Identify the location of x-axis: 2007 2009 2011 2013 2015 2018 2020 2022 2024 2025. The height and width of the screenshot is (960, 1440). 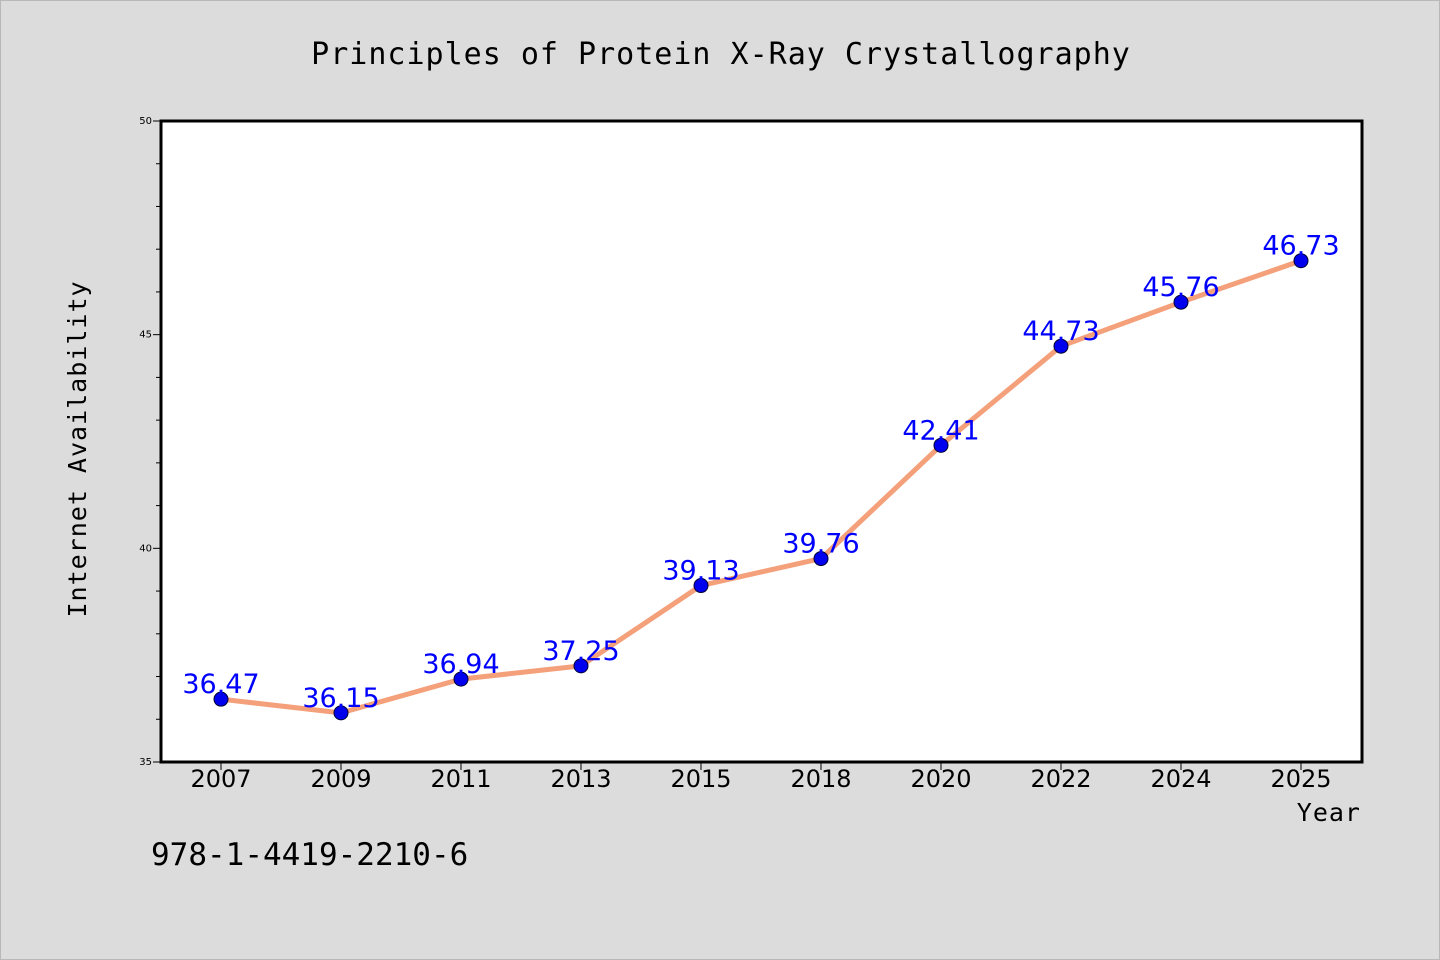
(761, 777).